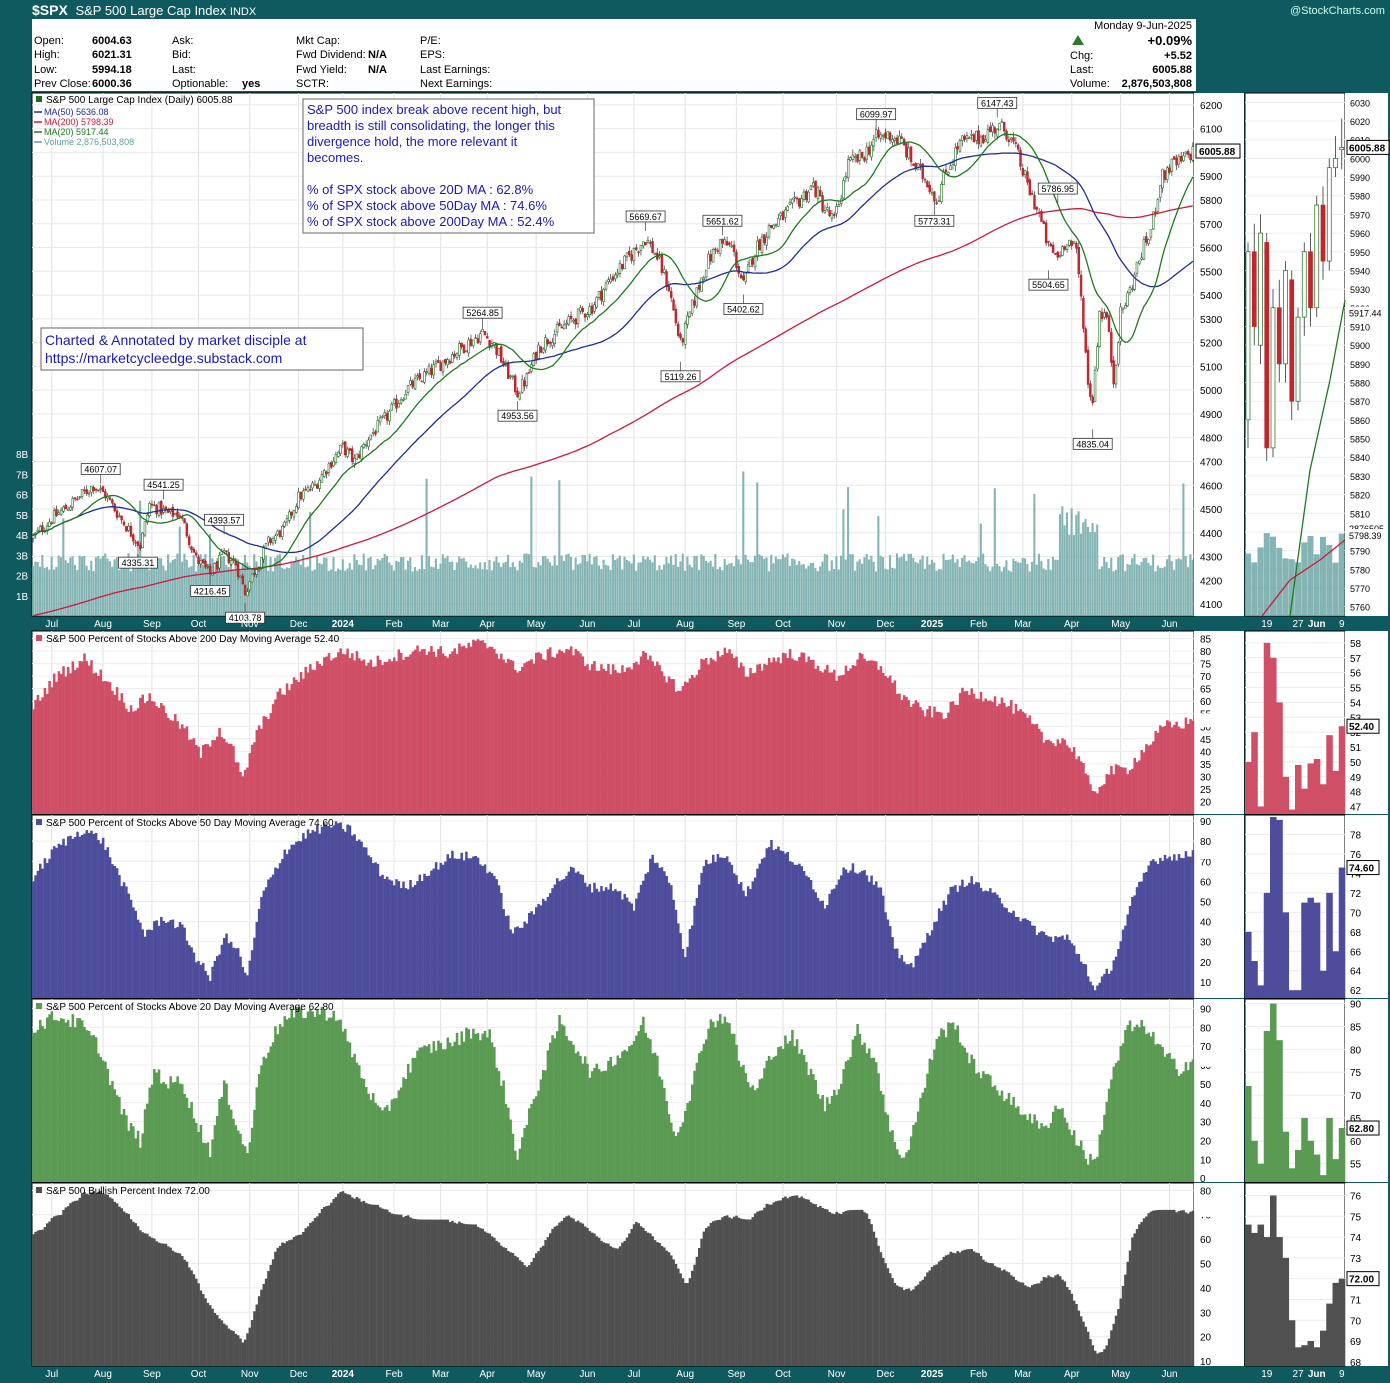 Image resolution: width=1390 pixels, height=1383 pixels. What do you see at coordinates (1211, 605) in the screenshot?
I see `price-tick-label: 4100` at bounding box center [1211, 605].